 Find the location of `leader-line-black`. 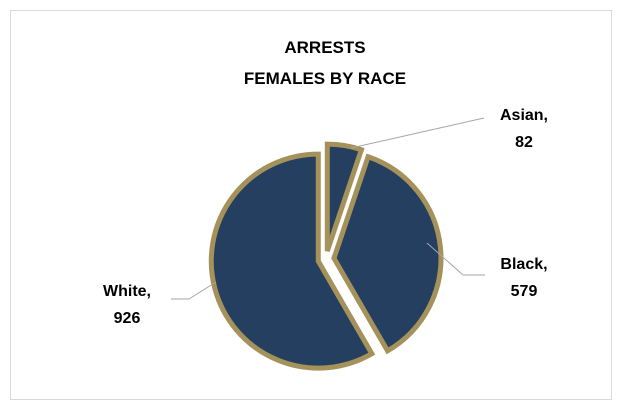

leader-line-black is located at coordinates (455, 259).